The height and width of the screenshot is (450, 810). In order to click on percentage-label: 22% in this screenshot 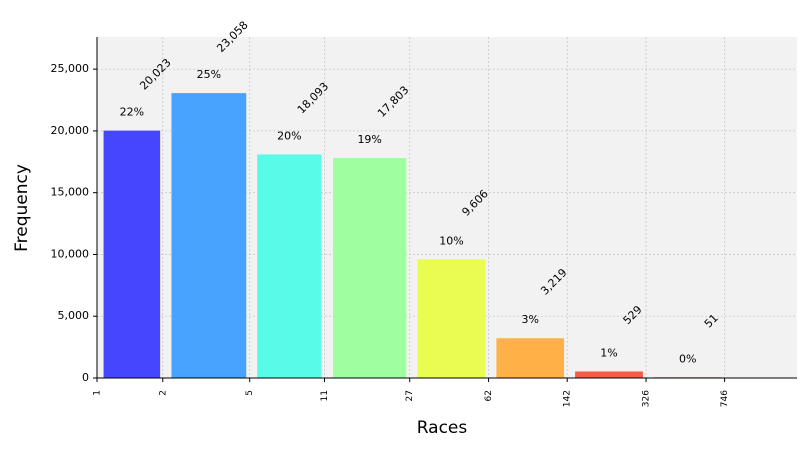, I will do `click(132, 112)`.